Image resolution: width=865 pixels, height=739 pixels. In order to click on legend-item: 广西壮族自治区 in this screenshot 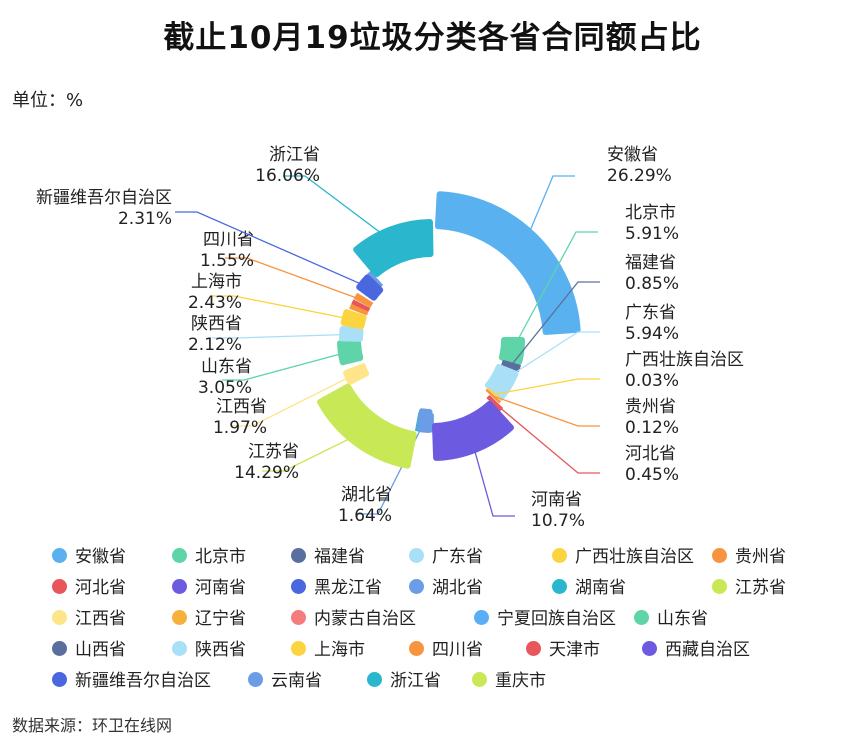, I will do `click(623, 557)`.